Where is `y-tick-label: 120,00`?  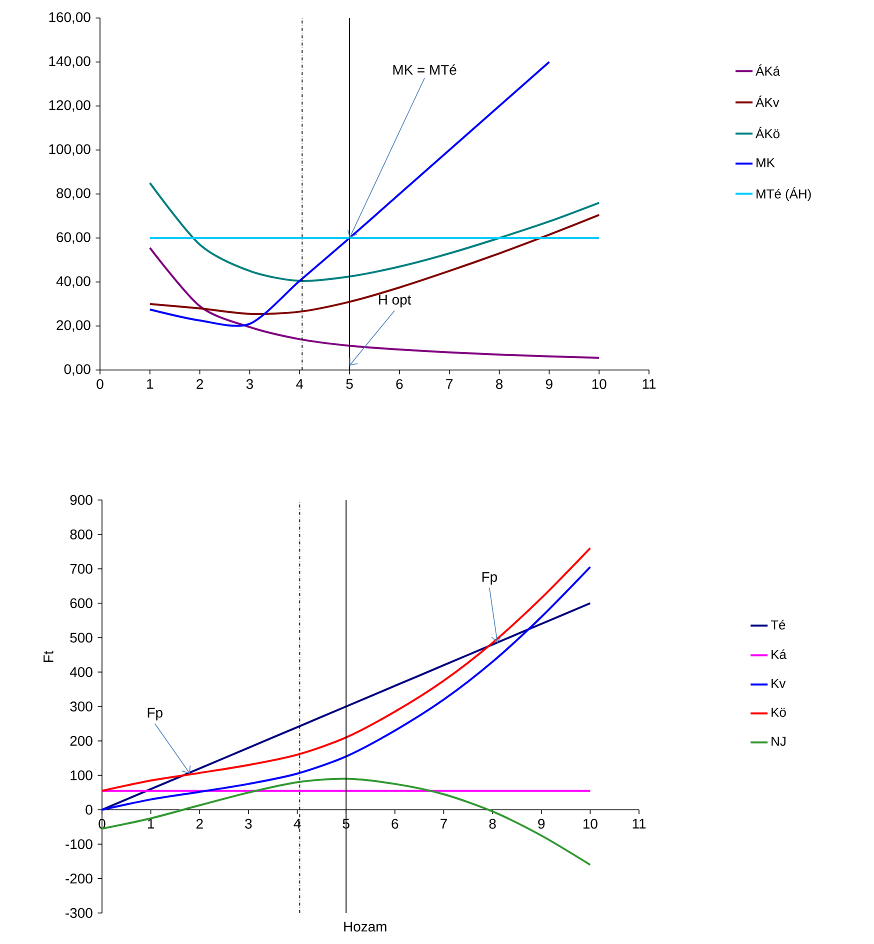 y-tick-label: 120,00 is located at coordinates (69, 106).